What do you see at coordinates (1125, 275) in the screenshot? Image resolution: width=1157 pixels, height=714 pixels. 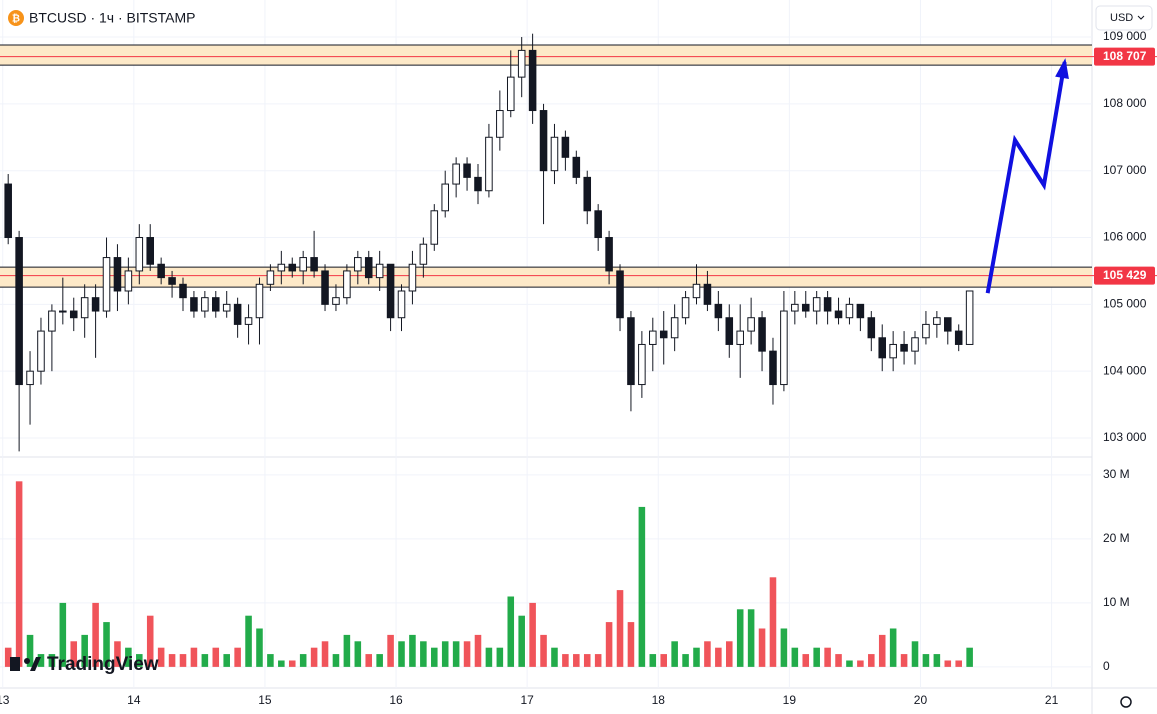 I see `price-level-label: 105 429` at bounding box center [1125, 275].